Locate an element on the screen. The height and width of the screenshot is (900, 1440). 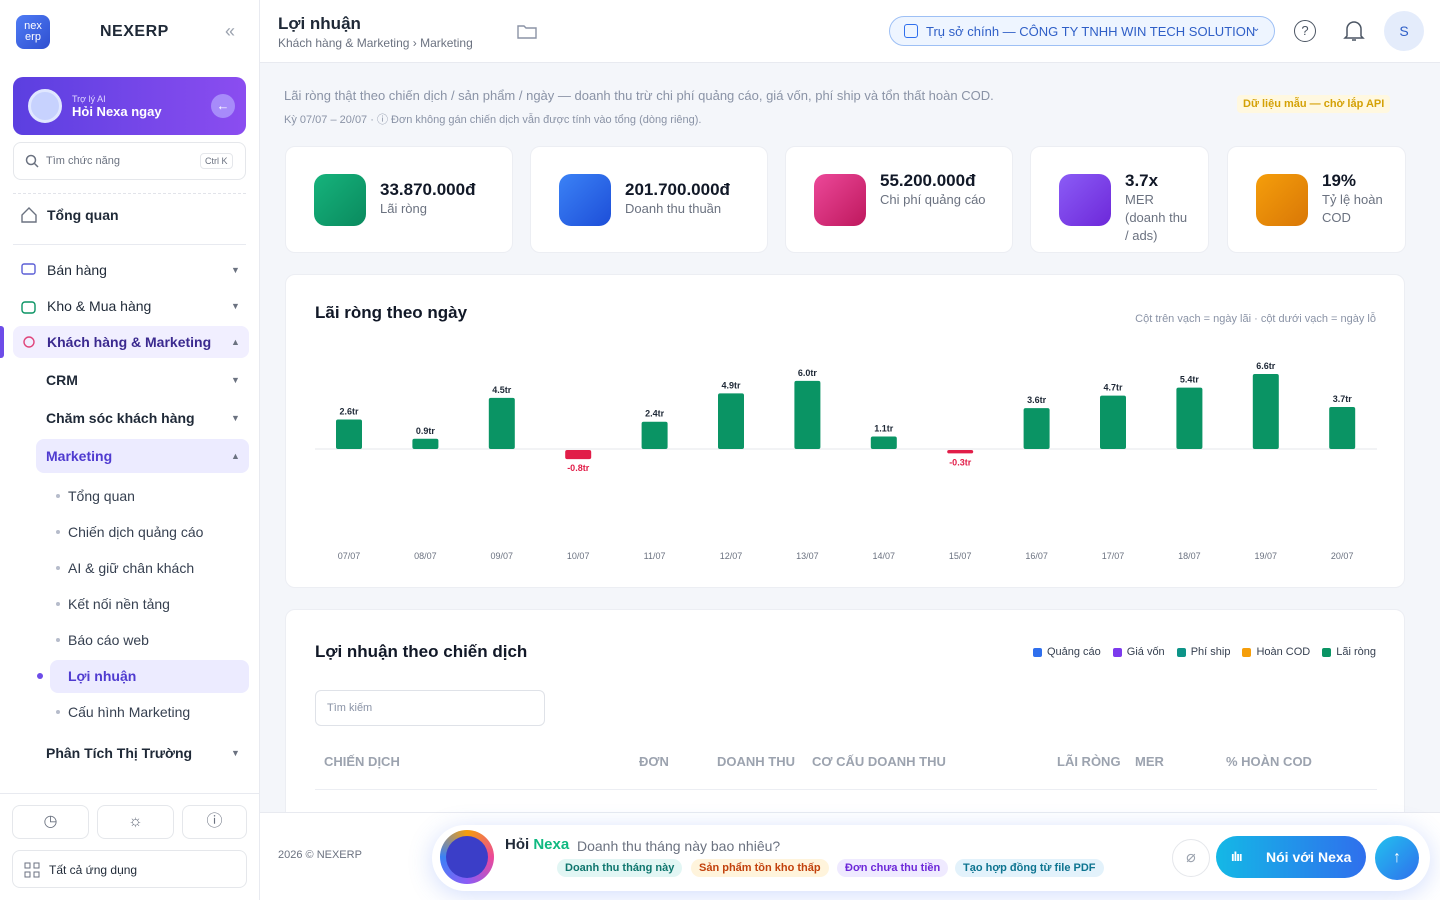
column-header: MER is located at coordinates (1149, 761).